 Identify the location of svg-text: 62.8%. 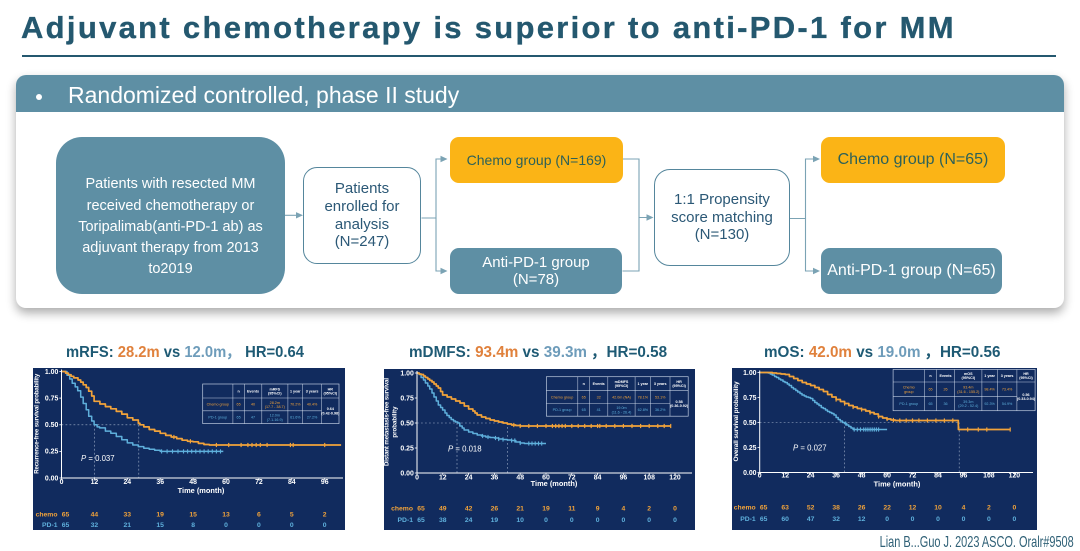
(643, 410).